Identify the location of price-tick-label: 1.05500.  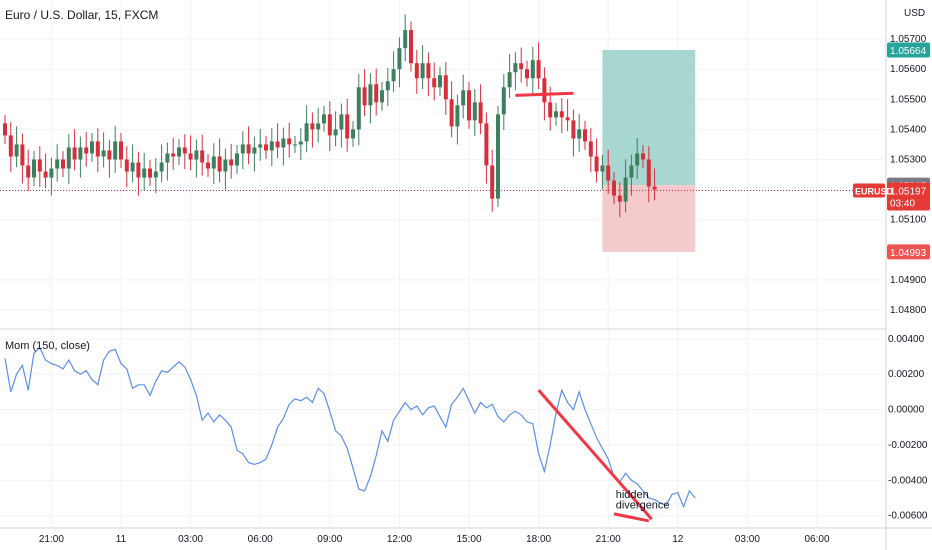
(908, 99).